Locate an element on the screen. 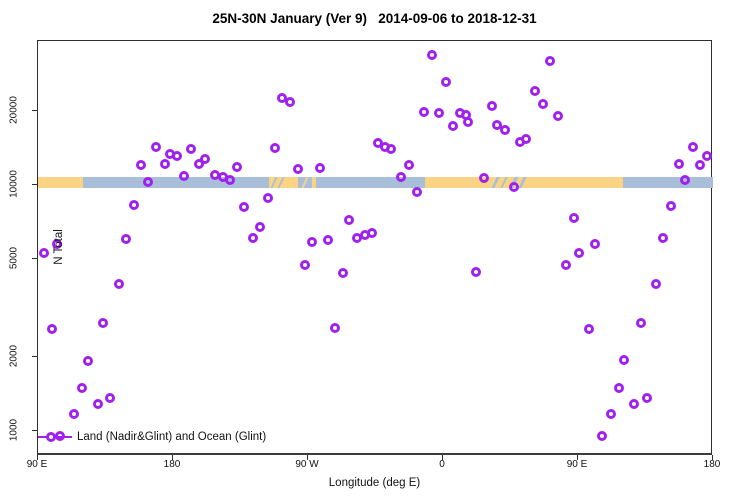 The image size is (750, 500). legend-line-marker is located at coordinates (55, 436).